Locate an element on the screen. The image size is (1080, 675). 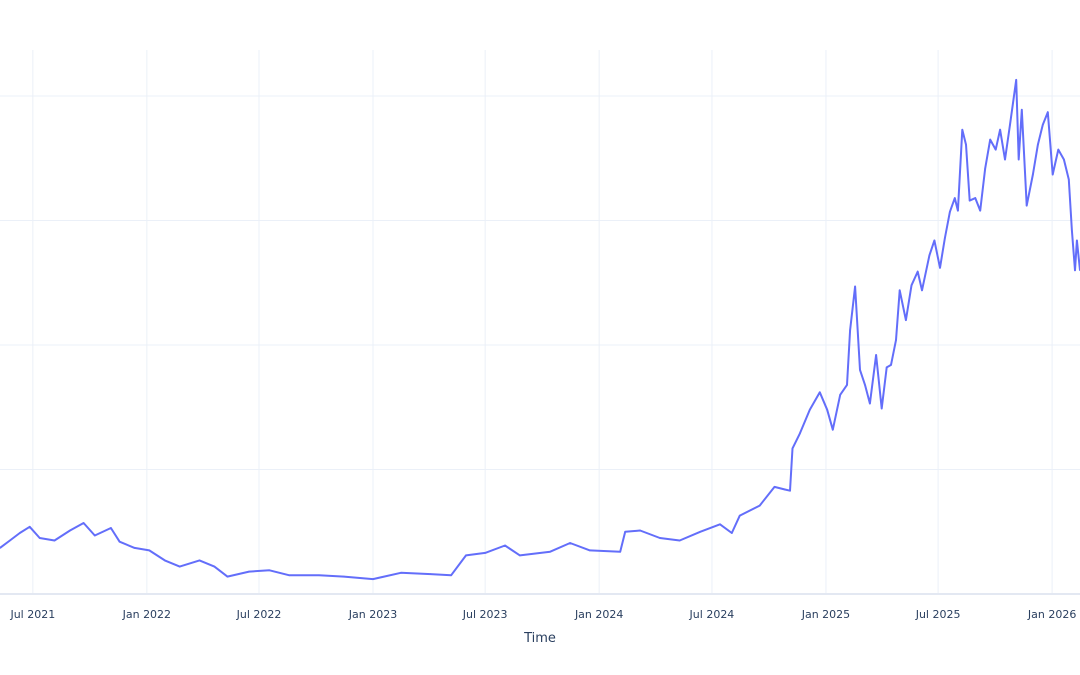
x-tick-label: Jan 2022 is located at coordinates (146, 614).